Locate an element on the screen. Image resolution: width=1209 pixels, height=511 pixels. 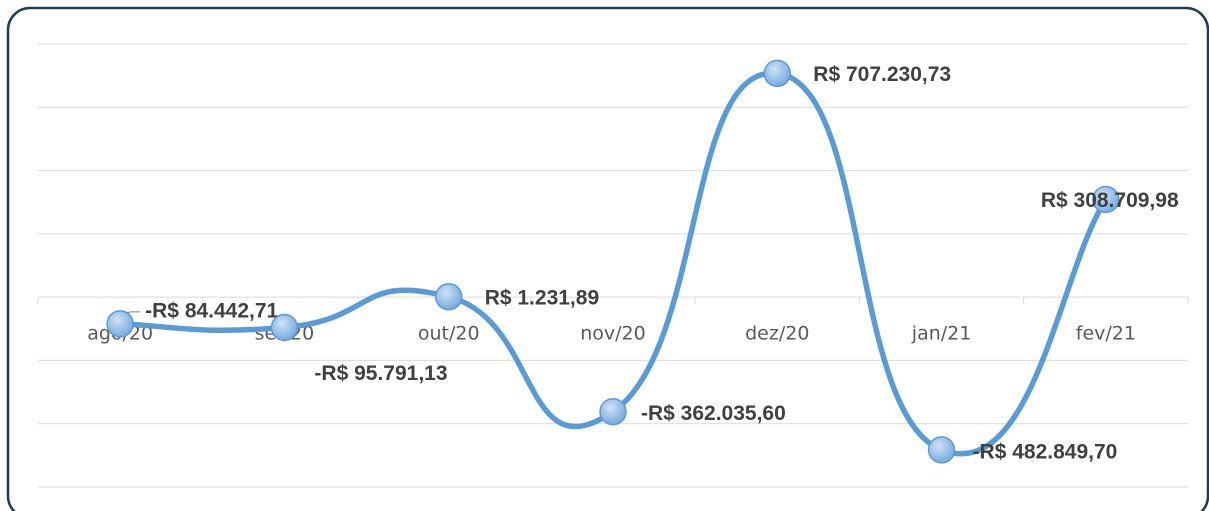
data-label: -R$ 95.791,13 is located at coordinates (380, 373).